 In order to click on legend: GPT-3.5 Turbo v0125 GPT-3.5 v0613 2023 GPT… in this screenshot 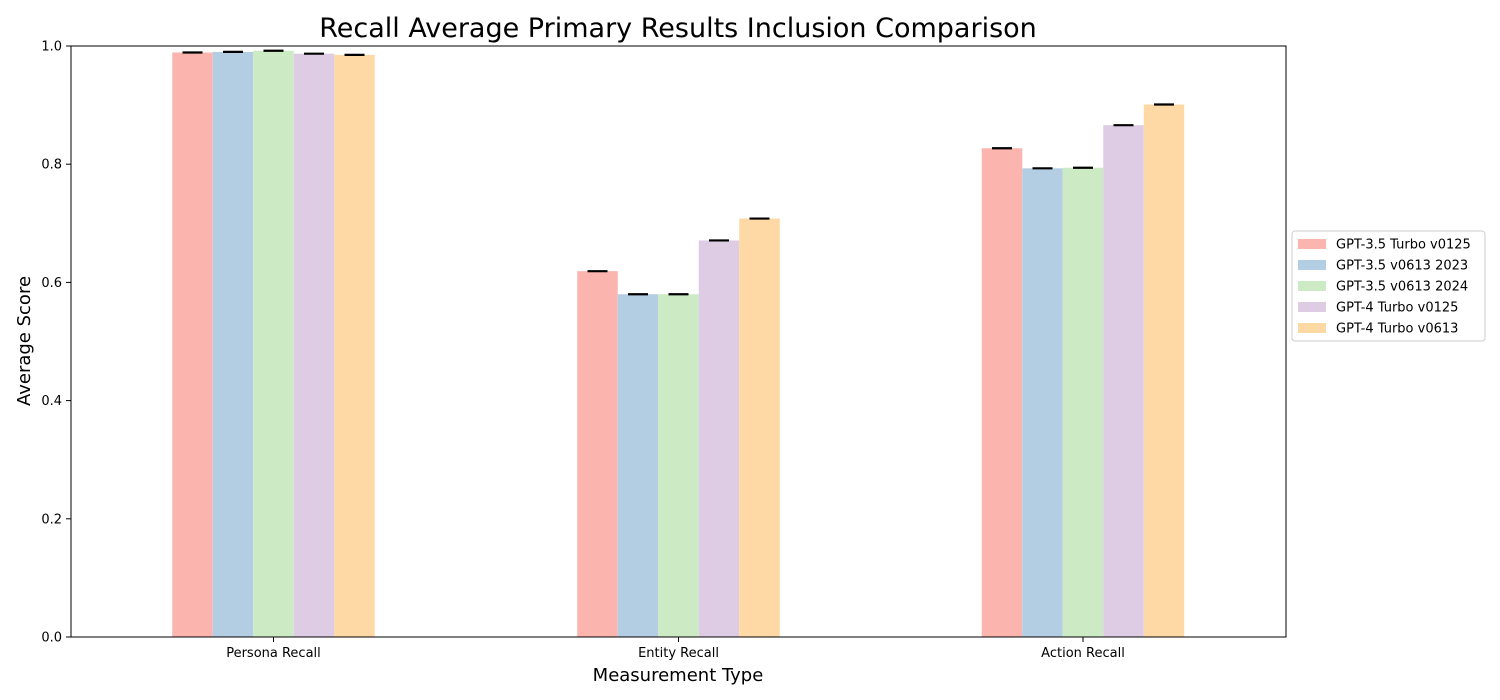, I will do `click(1388, 286)`.